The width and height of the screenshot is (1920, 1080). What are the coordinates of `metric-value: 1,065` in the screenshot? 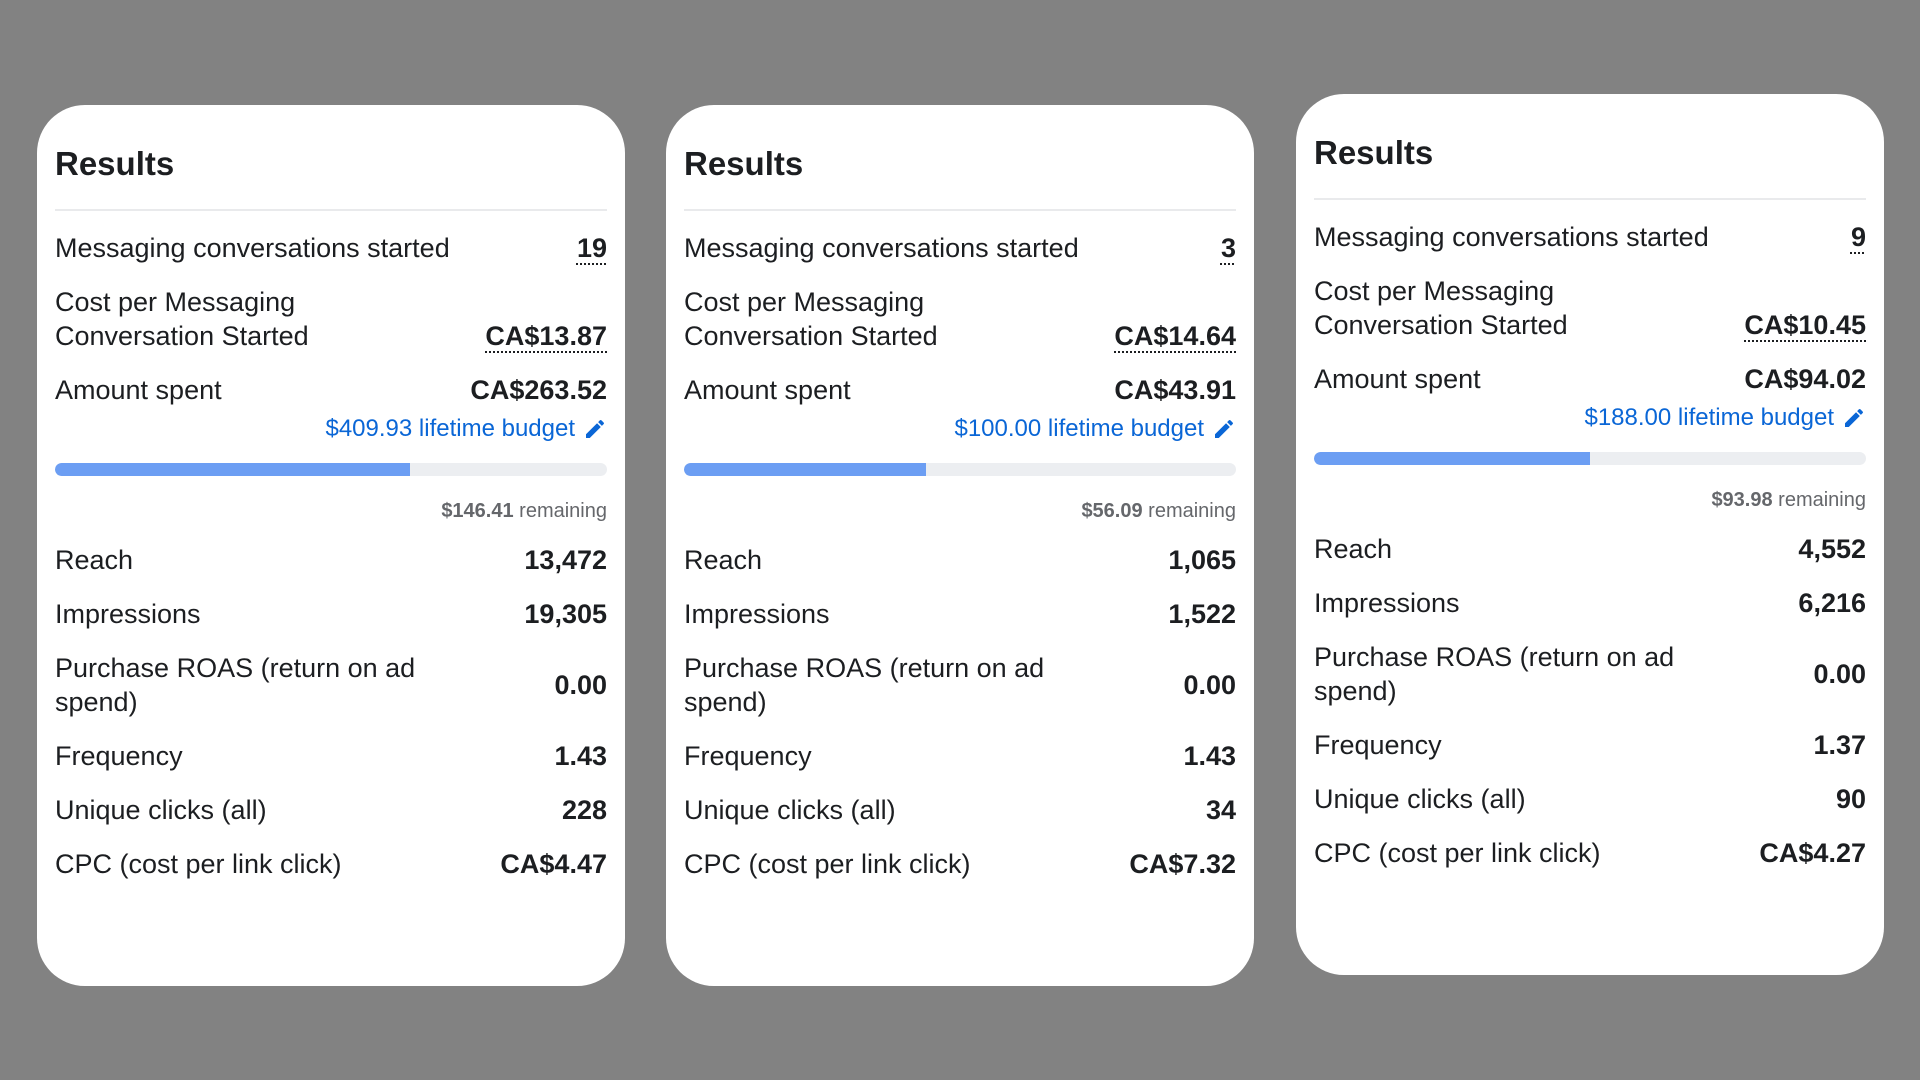 It's located at (1202, 560).